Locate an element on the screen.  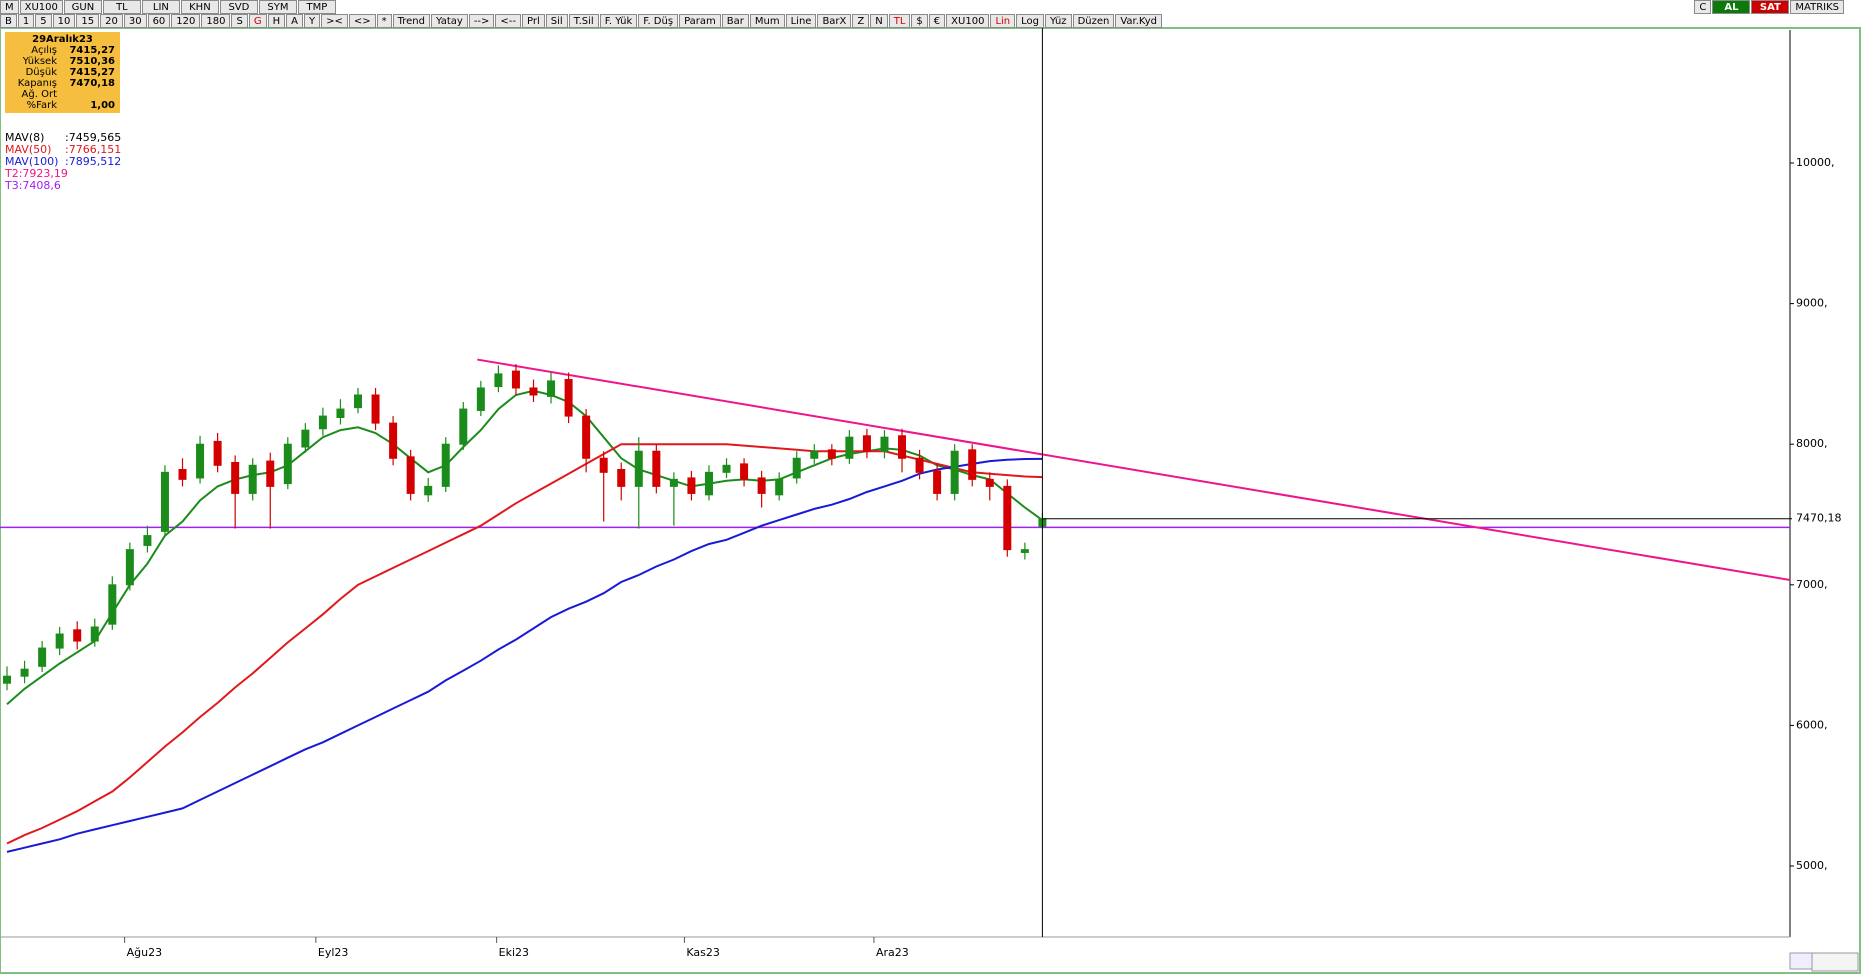
toolbar-button: <-- is located at coordinates (508, 21).